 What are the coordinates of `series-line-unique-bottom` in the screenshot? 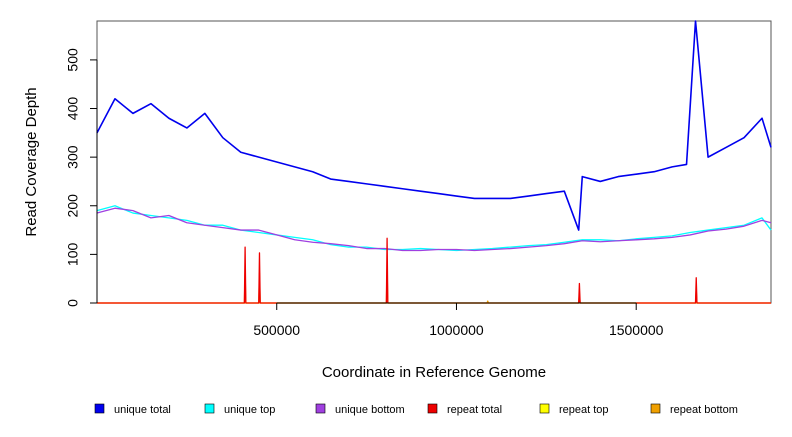 It's located at (434, 229).